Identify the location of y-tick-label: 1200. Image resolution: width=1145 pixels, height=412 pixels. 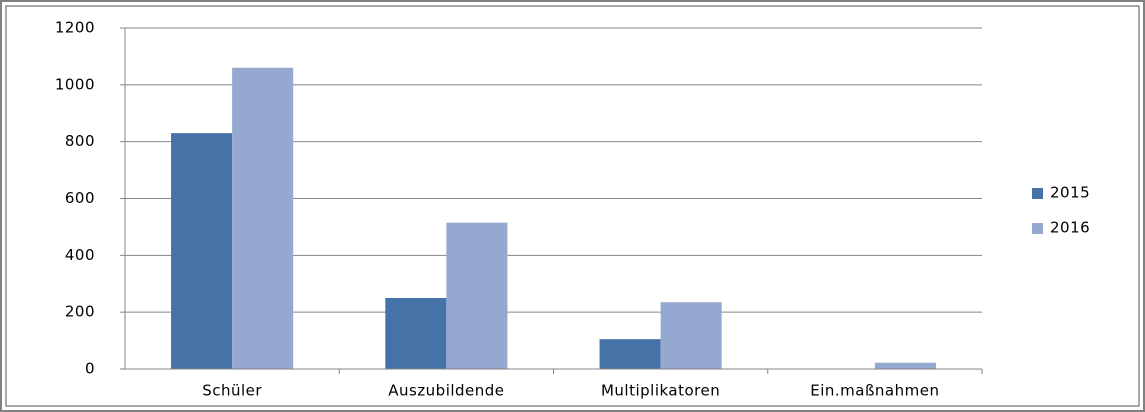
(75, 28).